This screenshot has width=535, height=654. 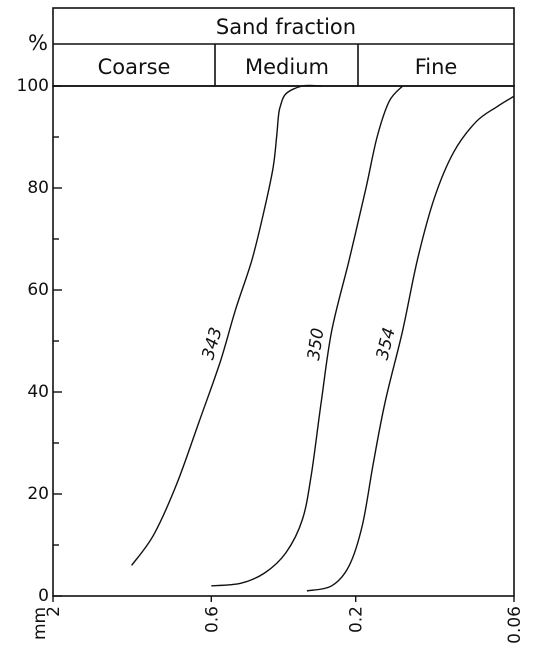 I want to click on series-label-350: 350, so click(x=316, y=344).